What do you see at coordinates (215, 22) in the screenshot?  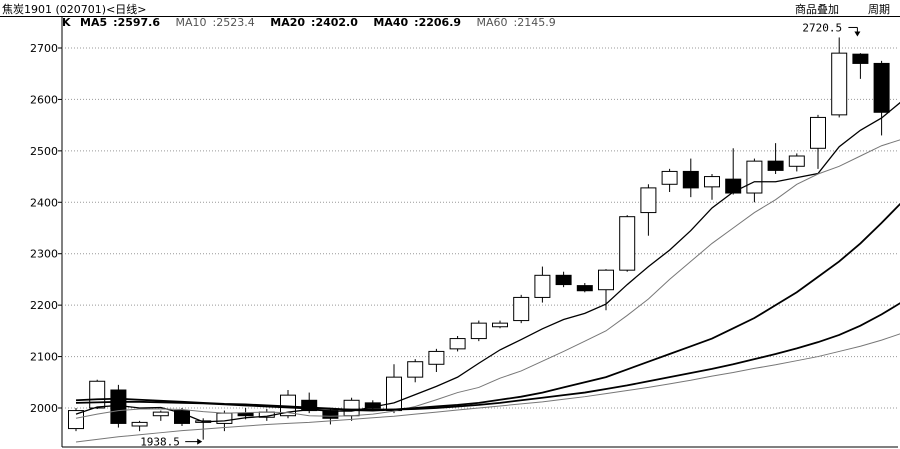 I see `ma10-legend-item: MA10:2523.4` at bounding box center [215, 22].